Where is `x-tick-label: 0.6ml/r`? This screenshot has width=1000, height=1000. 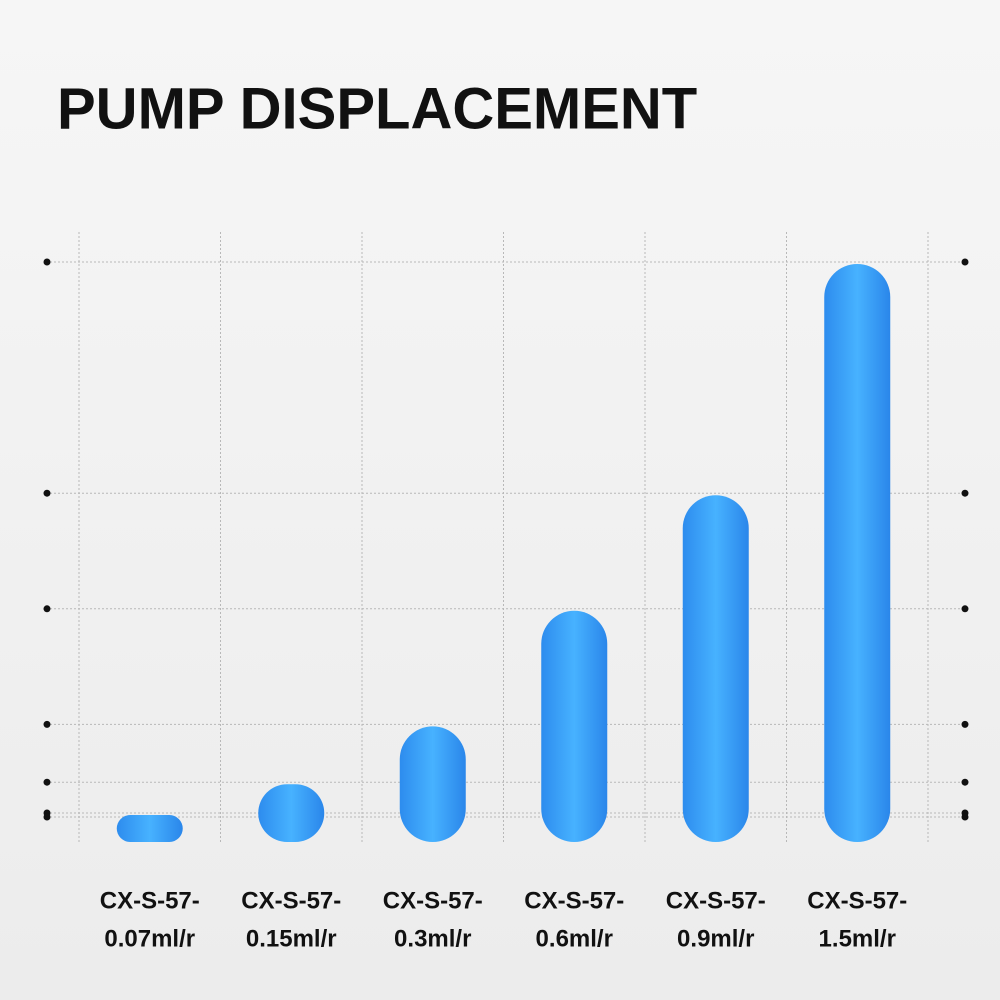 x-tick-label: 0.6ml/r is located at coordinates (574, 938).